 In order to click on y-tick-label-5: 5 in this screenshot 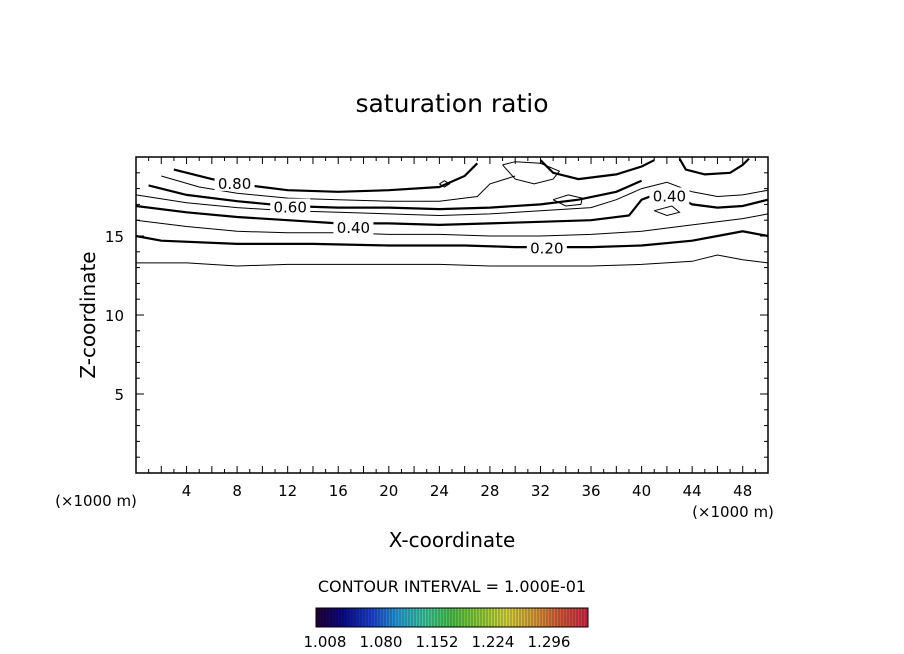, I will do `click(119, 395)`.